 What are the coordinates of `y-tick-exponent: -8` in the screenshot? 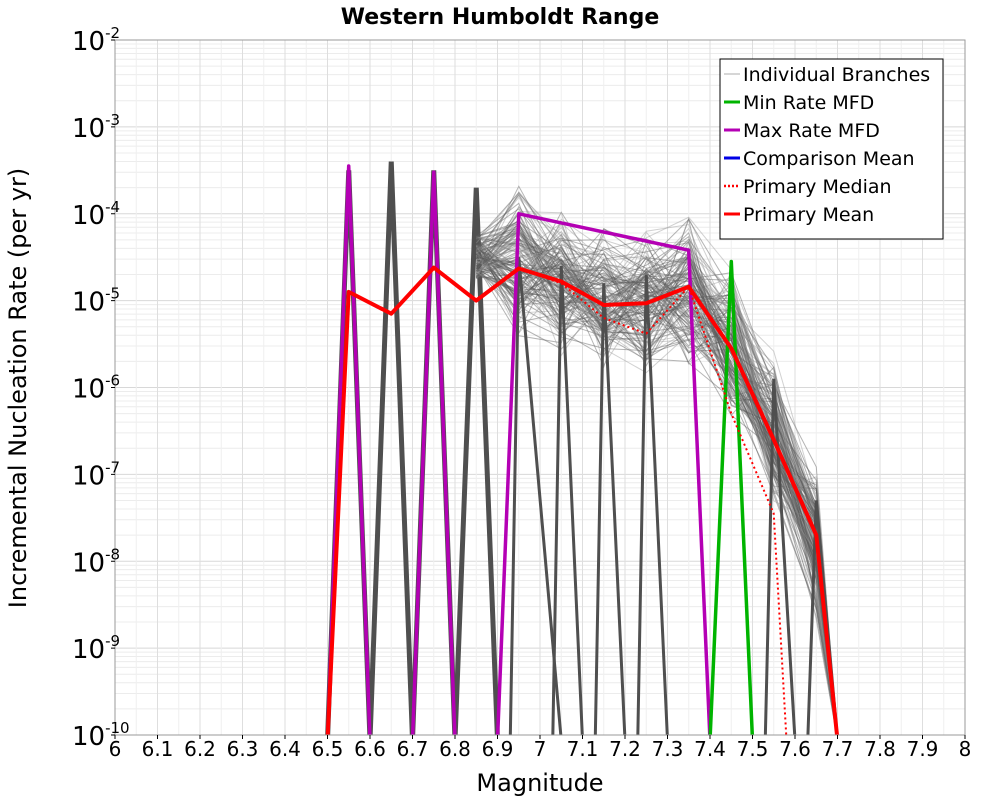 It's located at (112, 554).